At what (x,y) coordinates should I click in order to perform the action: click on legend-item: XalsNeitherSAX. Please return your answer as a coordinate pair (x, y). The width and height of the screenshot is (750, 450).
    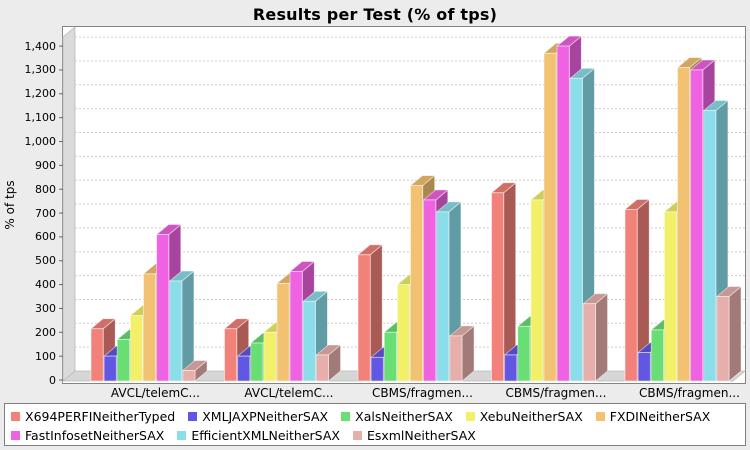
    Looking at the image, I should click on (397, 416).